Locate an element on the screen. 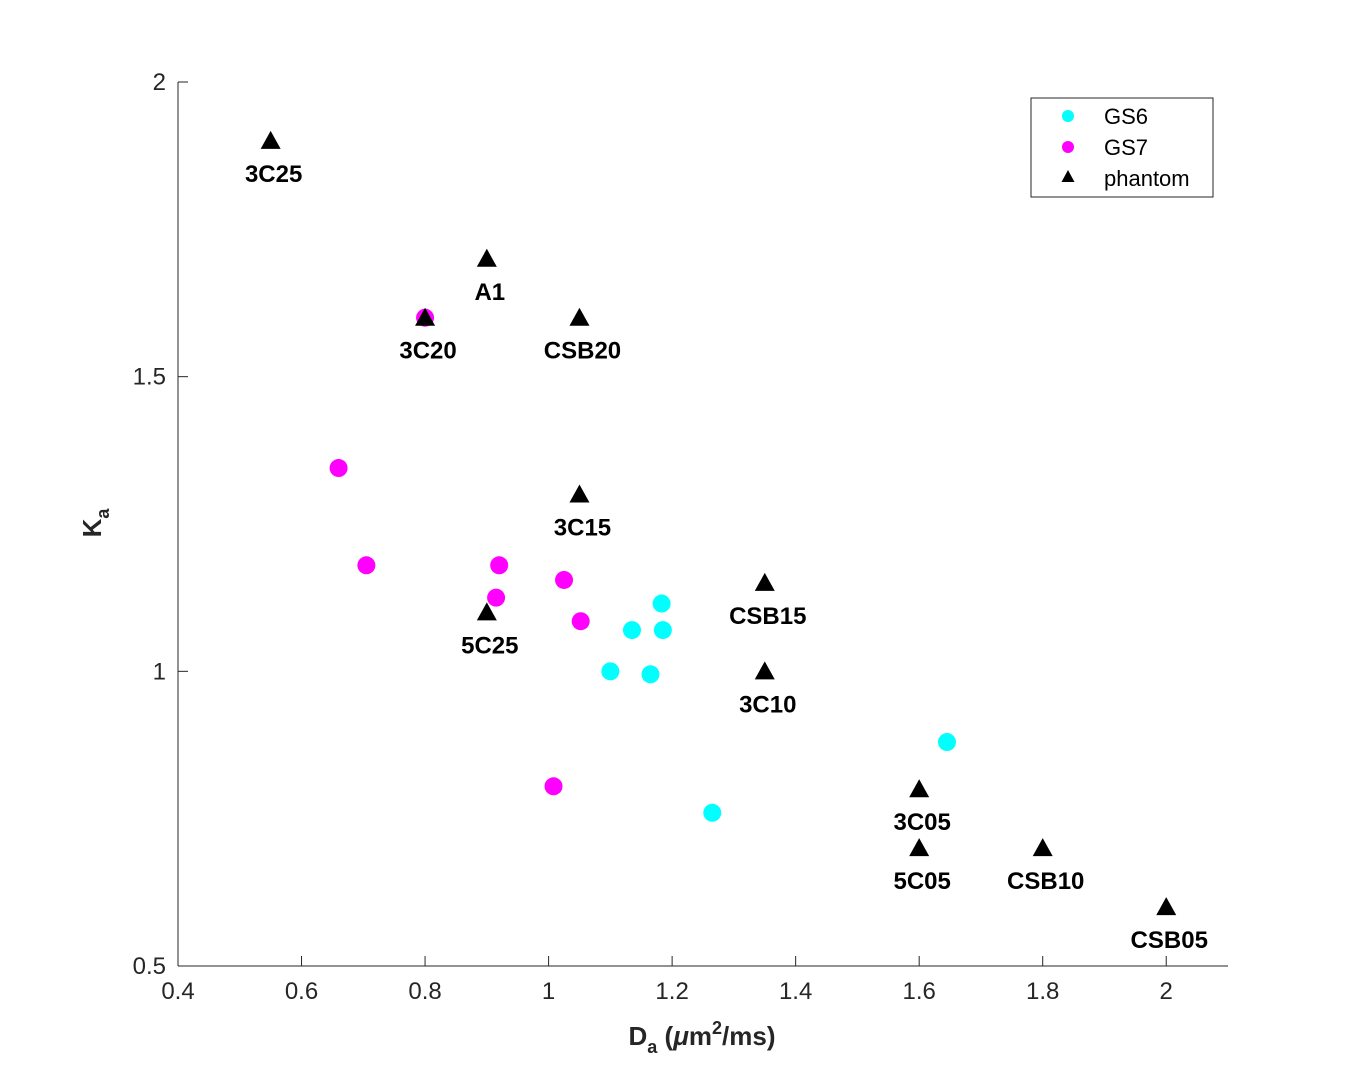 This screenshot has height=1084, width=1358. phantom-point-label: CSB15 is located at coordinates (767, 616).